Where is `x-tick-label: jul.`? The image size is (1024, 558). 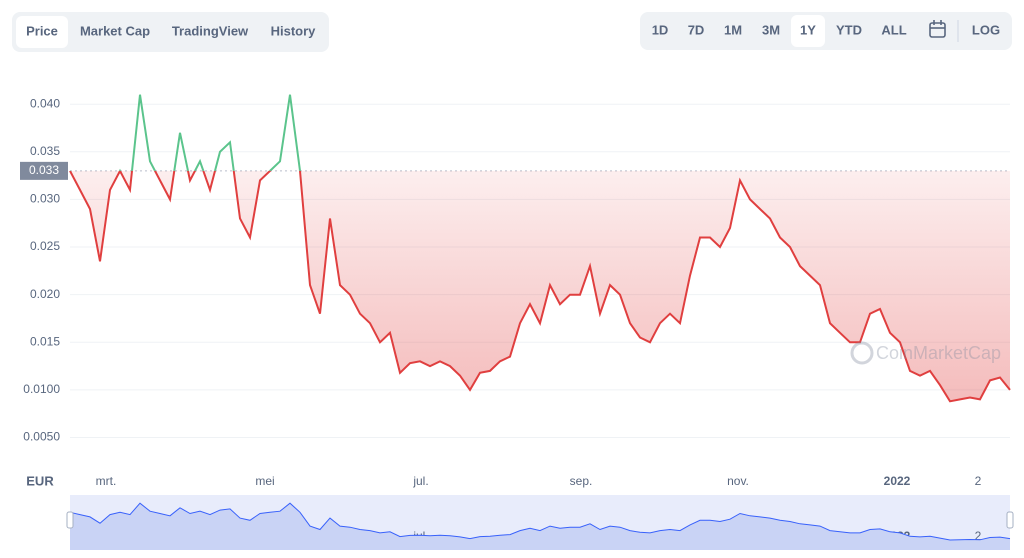 x-tick-label: jul. is located at coordinates (420, 481).